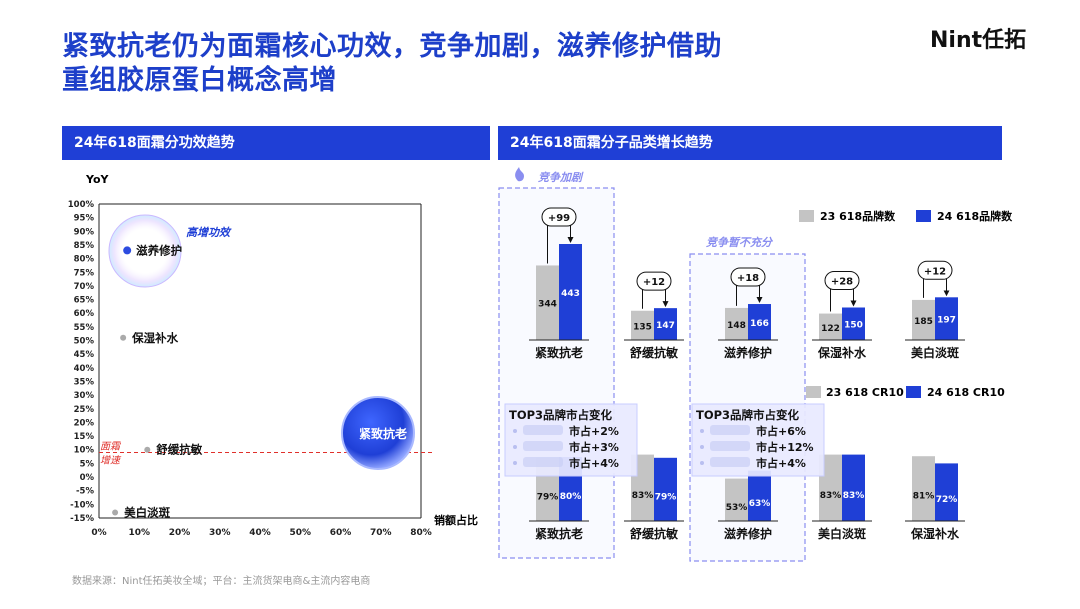  What do you see at coordinates (199, 80) in the screenshot?
I see `page-title-line-2: 重组胶原蛋白概念高增` at bounding box center [199, 80].